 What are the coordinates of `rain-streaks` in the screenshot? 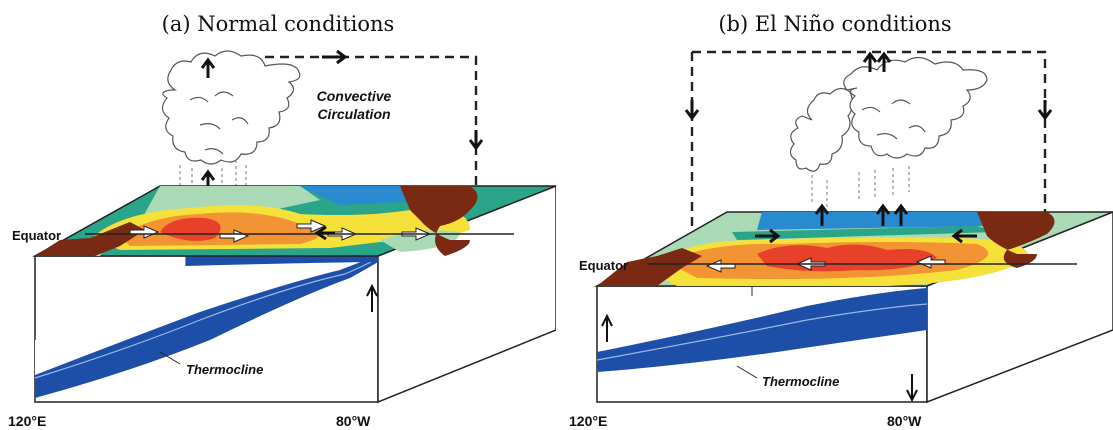 It's located at (860, 187).